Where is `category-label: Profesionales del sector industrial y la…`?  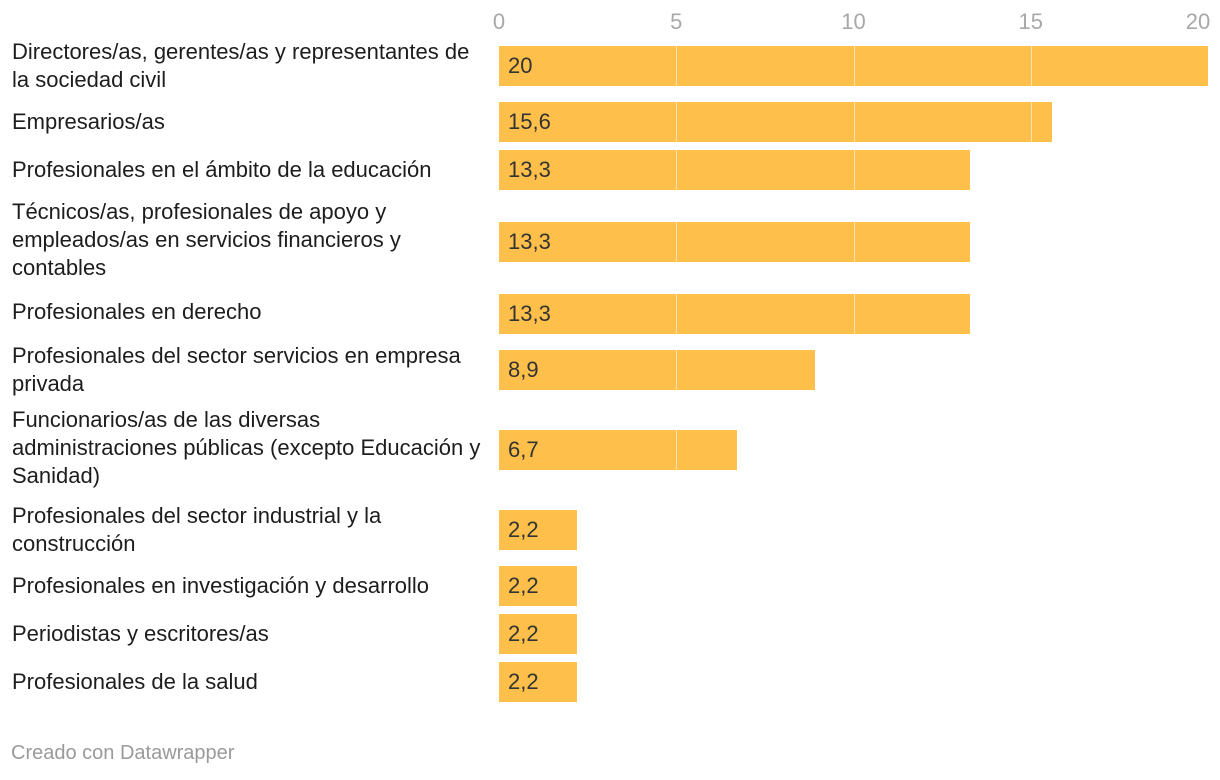
category-label: Profesionales del sector industrial y la… is located at coordinates (197, 529).